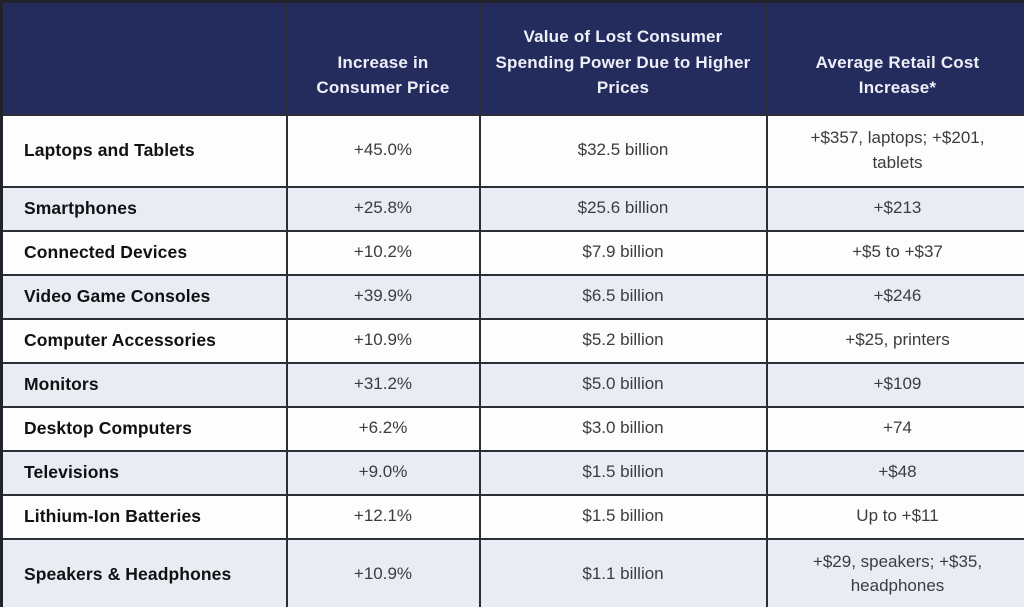 The height and width of the screenshot is (607, 1024). What do you see at coordinates (383, 472) in the screenshot?
I see `row-price-increase-cell: +9.0%` at bounding box center [383, 472].